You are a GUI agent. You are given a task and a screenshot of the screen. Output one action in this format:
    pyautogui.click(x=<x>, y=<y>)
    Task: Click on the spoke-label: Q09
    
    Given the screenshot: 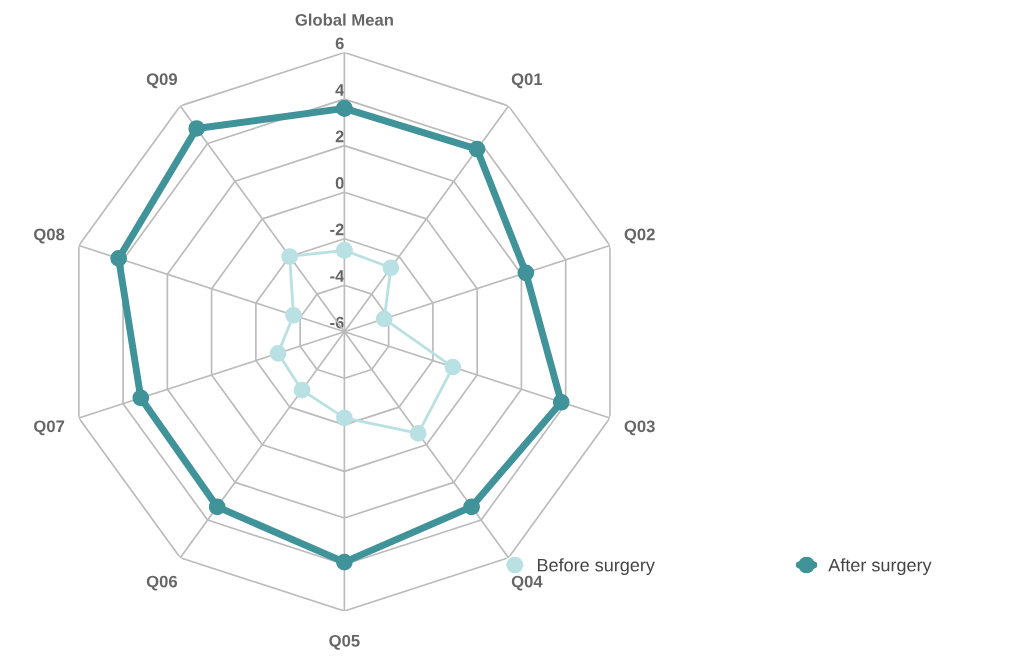 What is the action you would take?
    pyautogui.click(x=162, y=81)
    